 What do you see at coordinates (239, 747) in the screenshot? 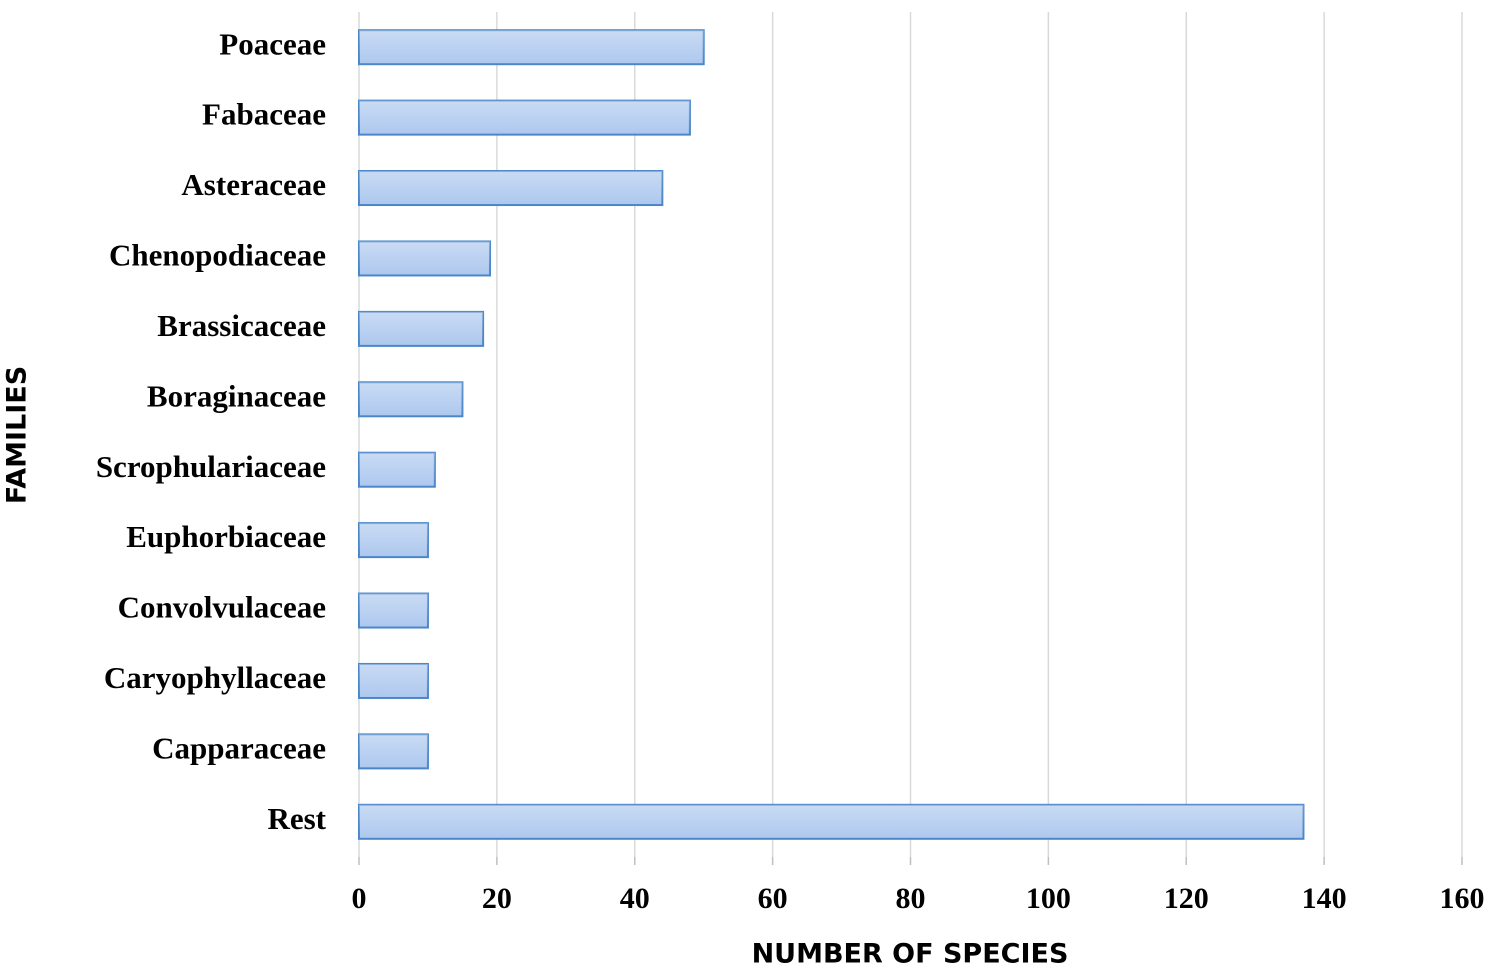
I see `y-tick-label: Capparaceae` at bounding box center [239, 747].